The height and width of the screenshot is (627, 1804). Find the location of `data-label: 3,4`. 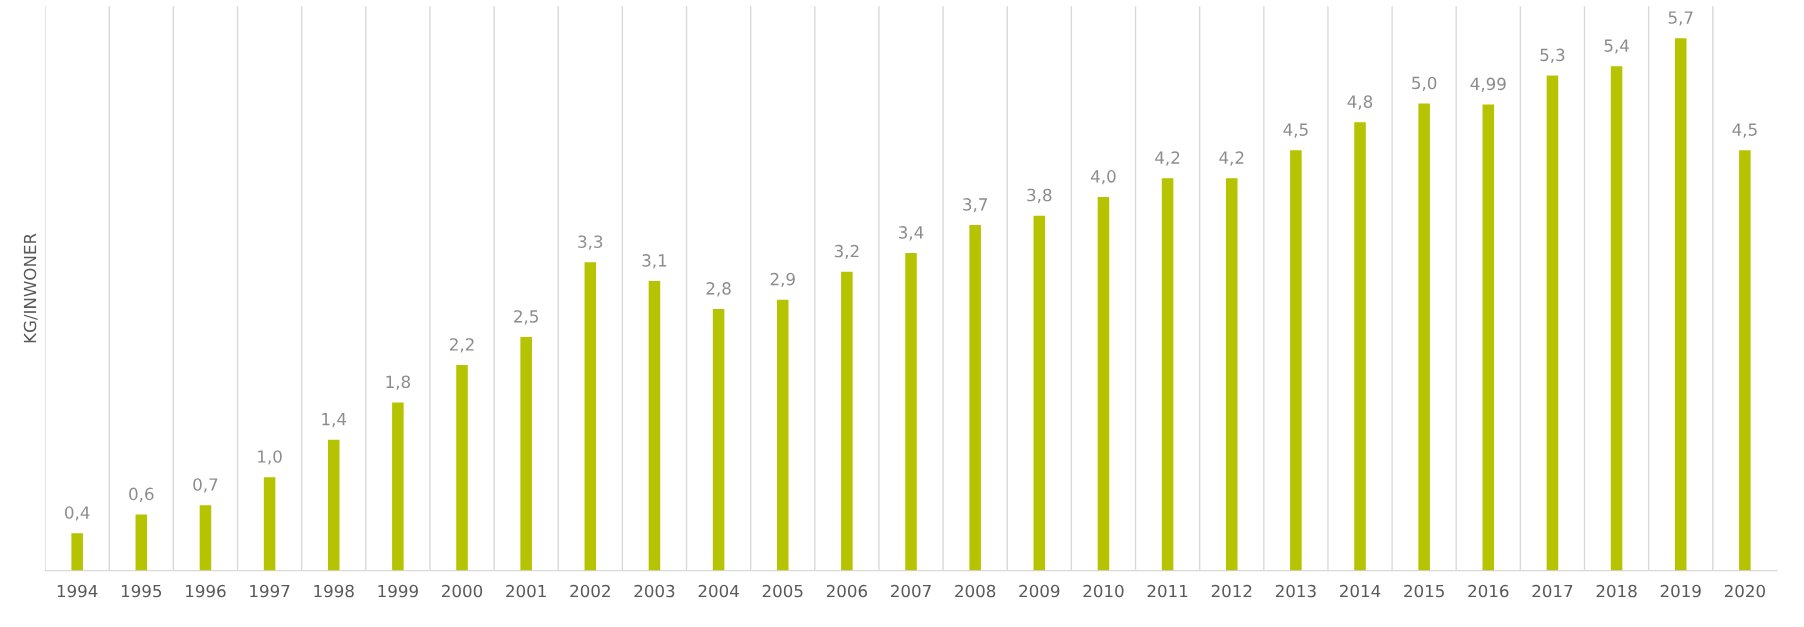

data-label: 3,4 is located at coordinates (911, 233).